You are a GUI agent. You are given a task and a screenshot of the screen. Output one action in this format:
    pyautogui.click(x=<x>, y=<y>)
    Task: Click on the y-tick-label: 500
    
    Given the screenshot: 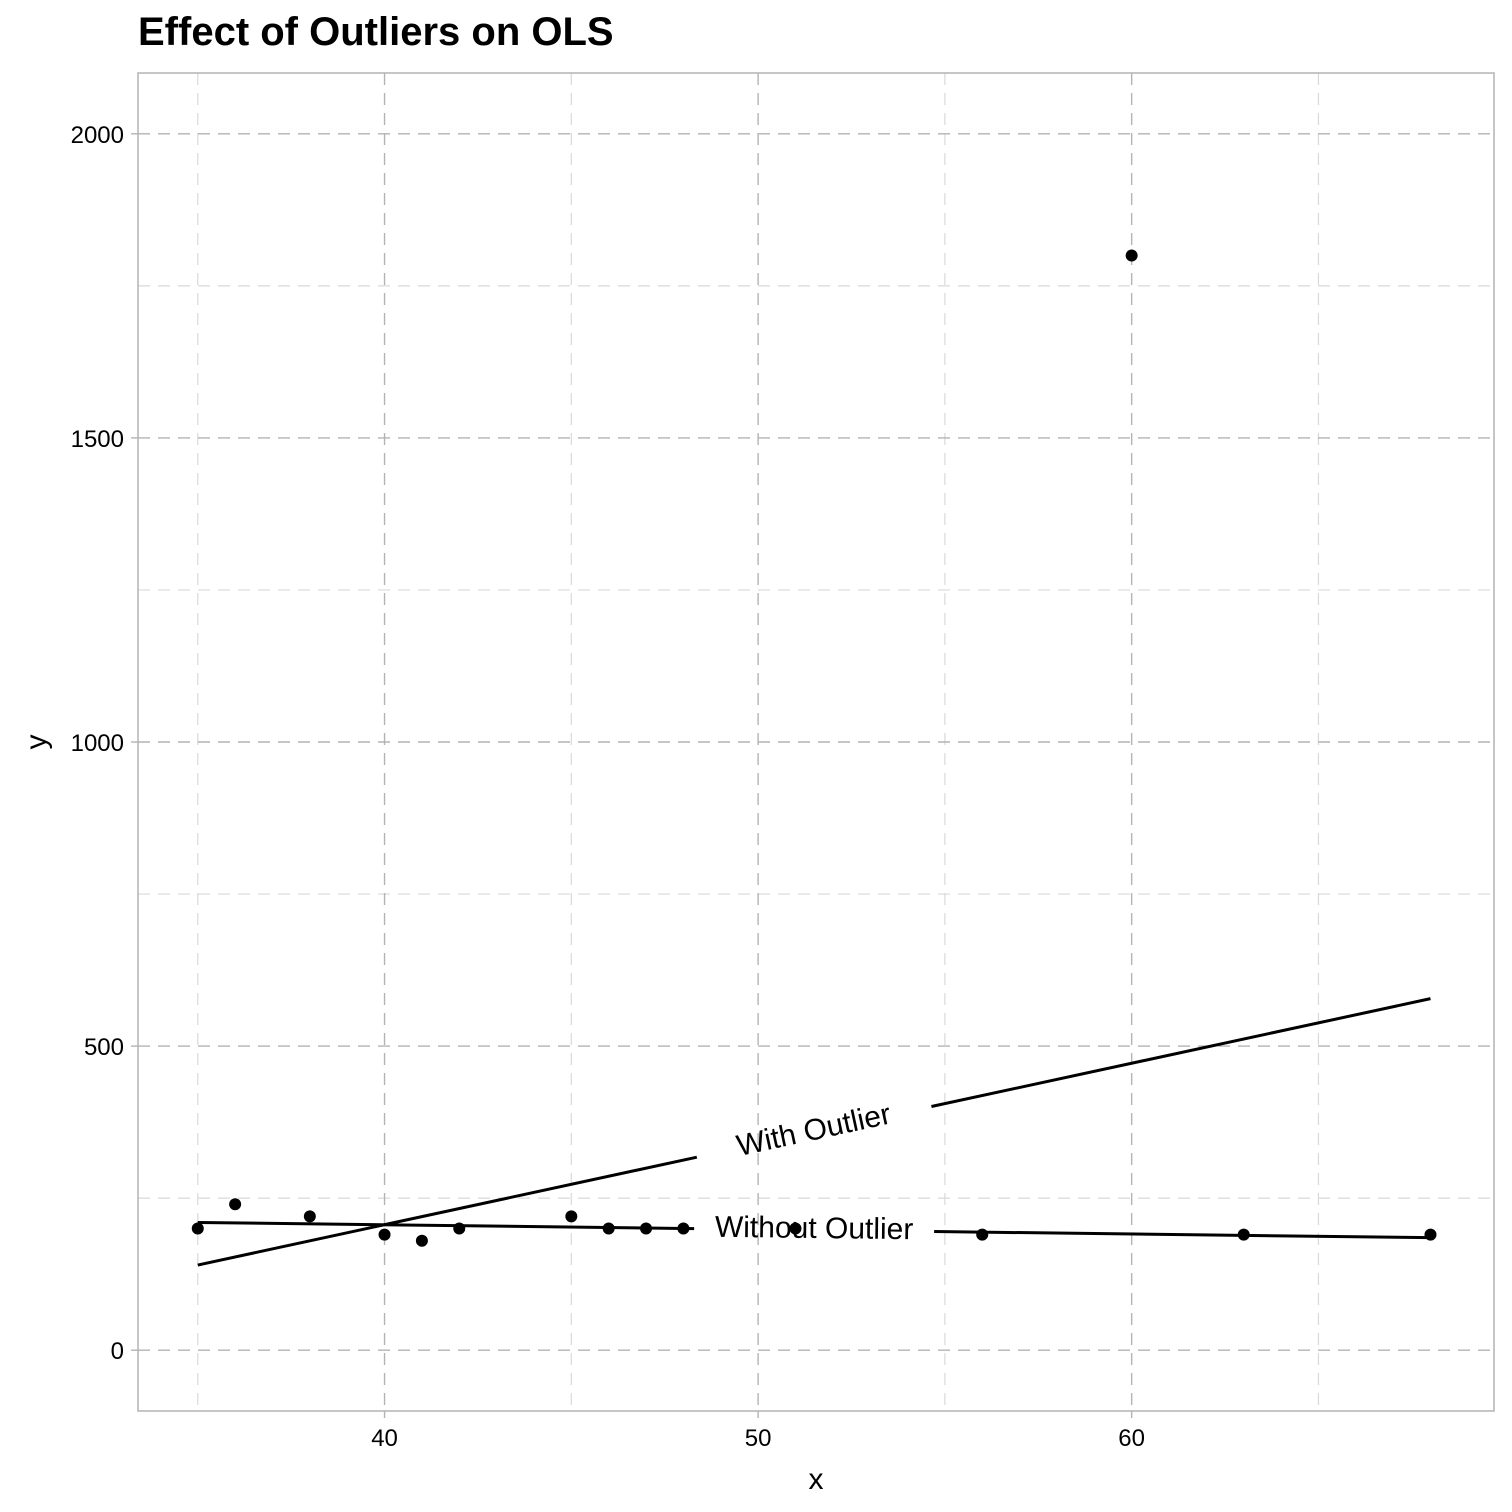 What is the action you would take?
    pyautogui.click(x=104, y=1047)
    